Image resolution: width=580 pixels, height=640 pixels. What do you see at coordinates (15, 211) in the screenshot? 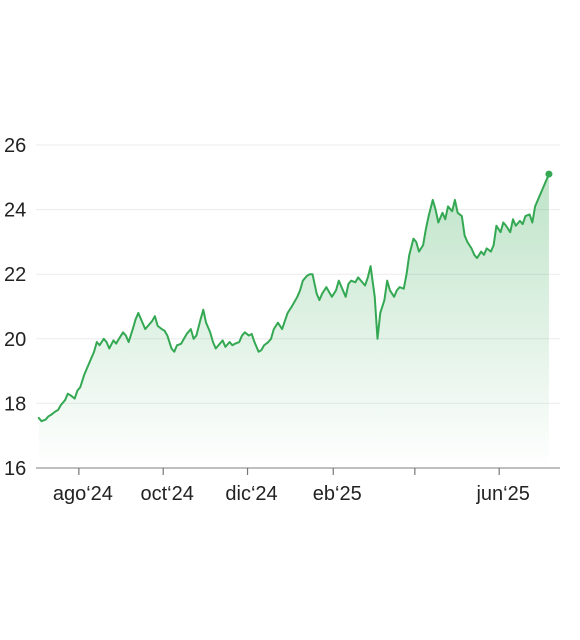
I see `y-tick-label: 24` at bounding box center [15, 211].